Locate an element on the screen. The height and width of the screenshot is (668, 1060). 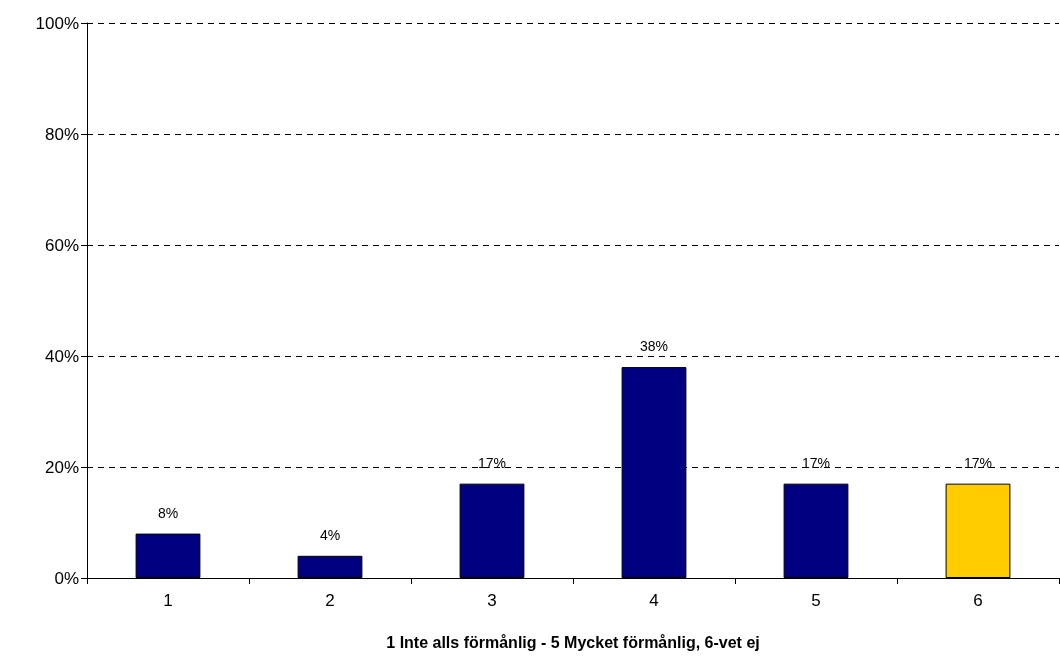
x-tick-label: 4 is located at coordinates (654, 600).